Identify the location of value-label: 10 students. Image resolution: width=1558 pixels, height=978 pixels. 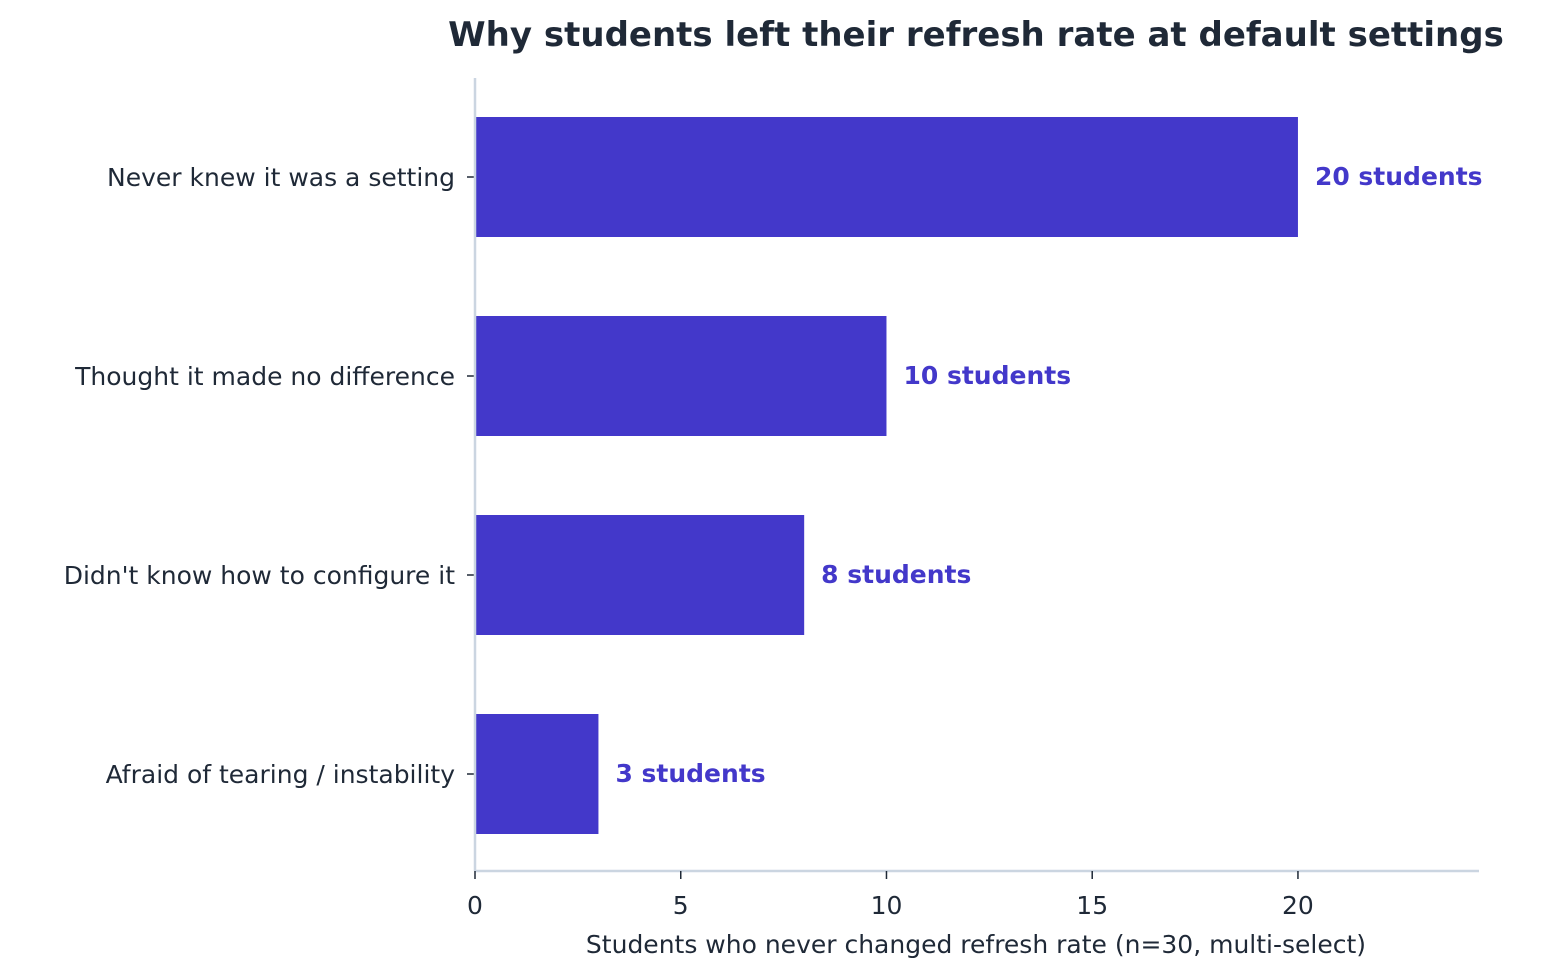
(987, 375).